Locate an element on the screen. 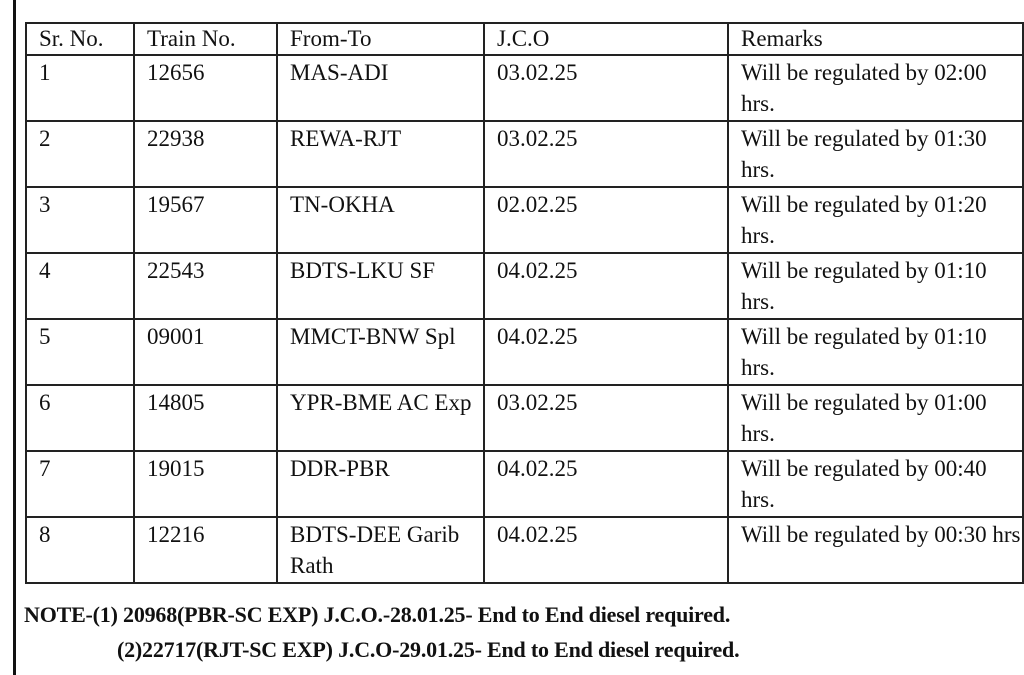 The height and width of the screenshot is (675, 1024). cell-remarks: Will be regulated by 00:40 hrs. is located at coordinates (875, 484).